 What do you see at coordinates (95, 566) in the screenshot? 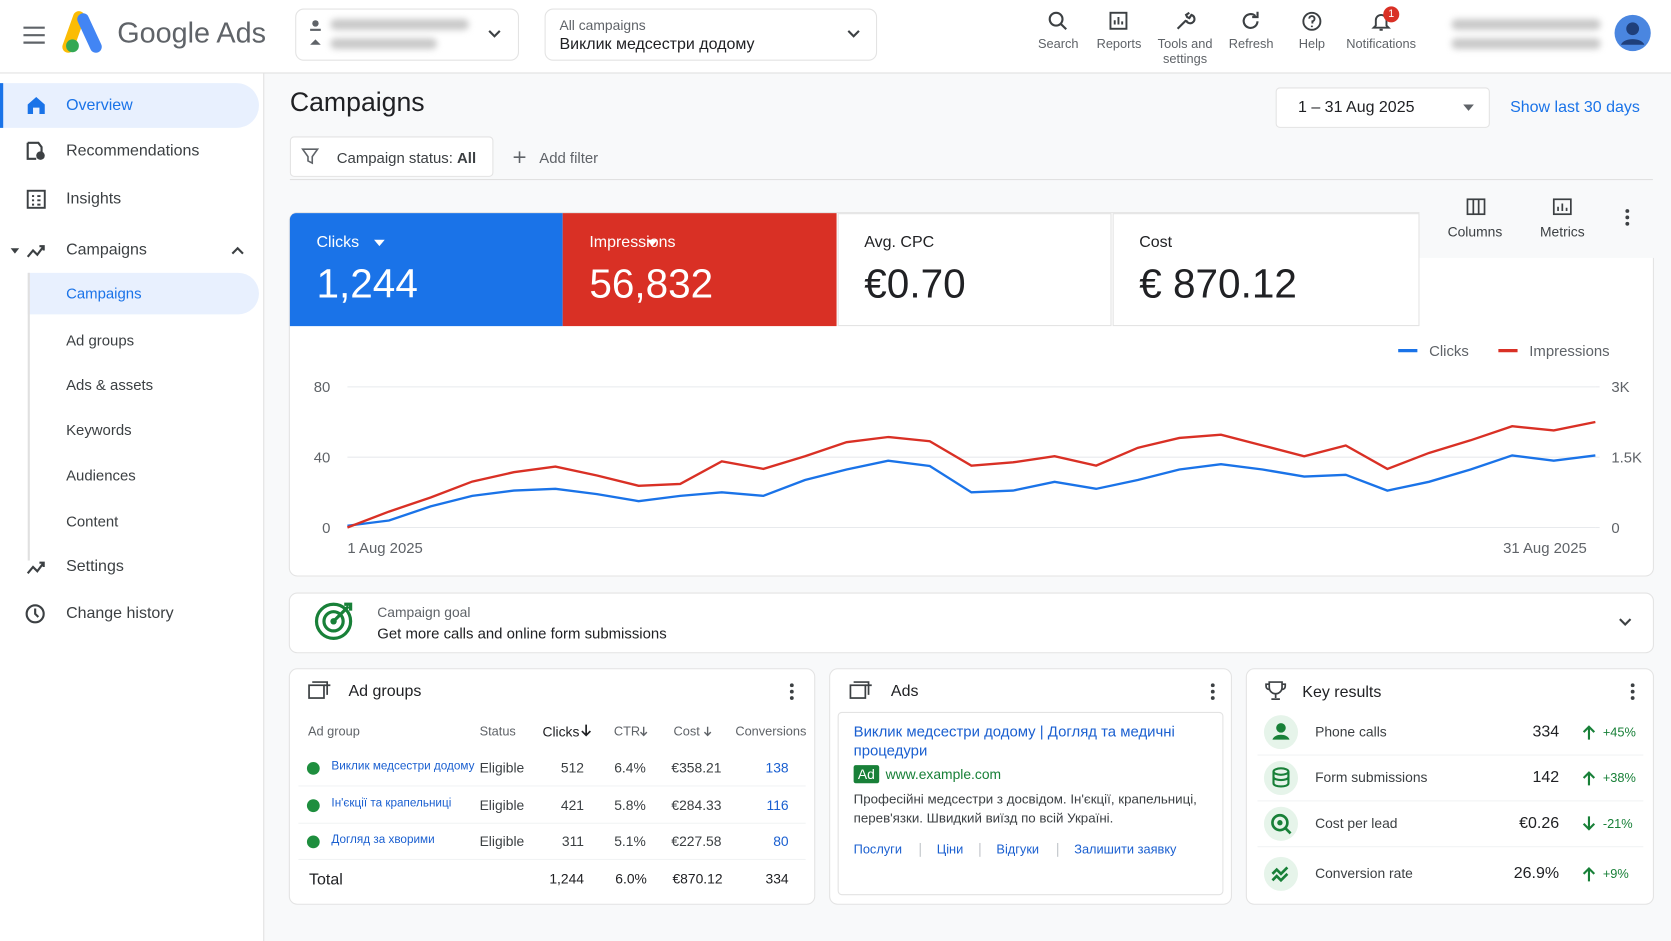
I see `nav-item: Settings` at bounding box center [95, 566].